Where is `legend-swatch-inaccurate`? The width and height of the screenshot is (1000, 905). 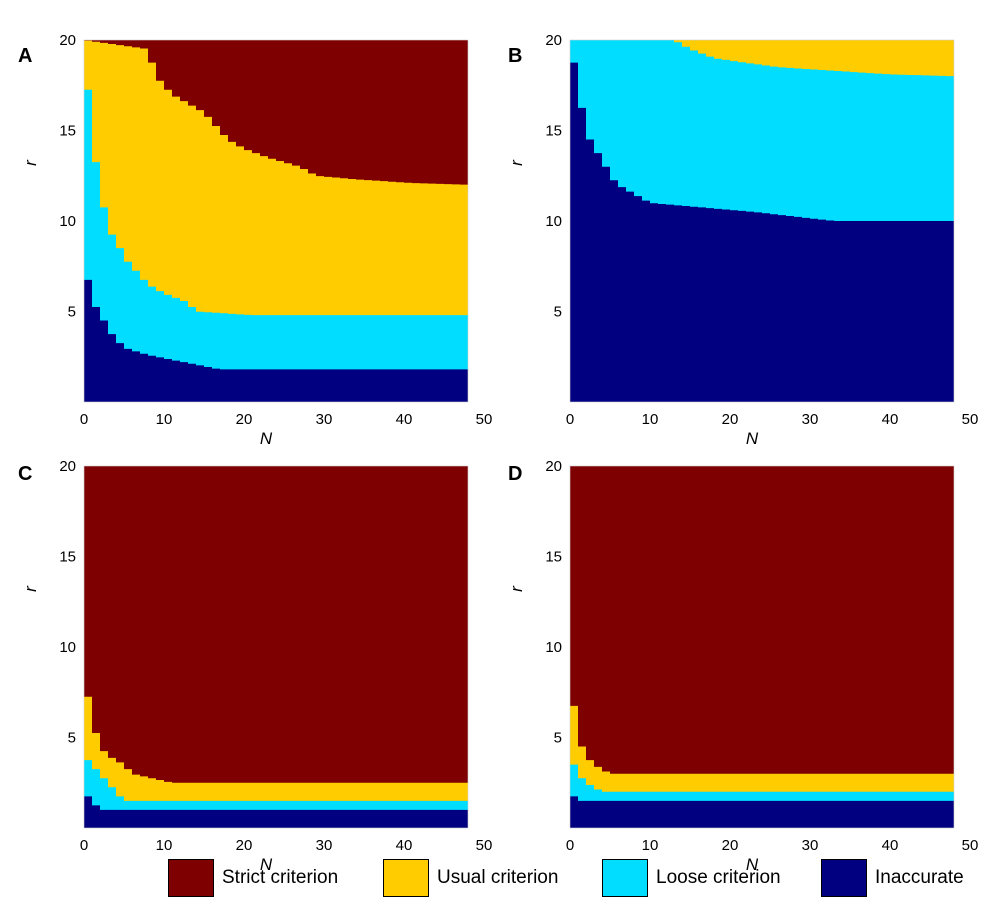 legend-swatch-inaccurate is located at coordinates (844, 878).